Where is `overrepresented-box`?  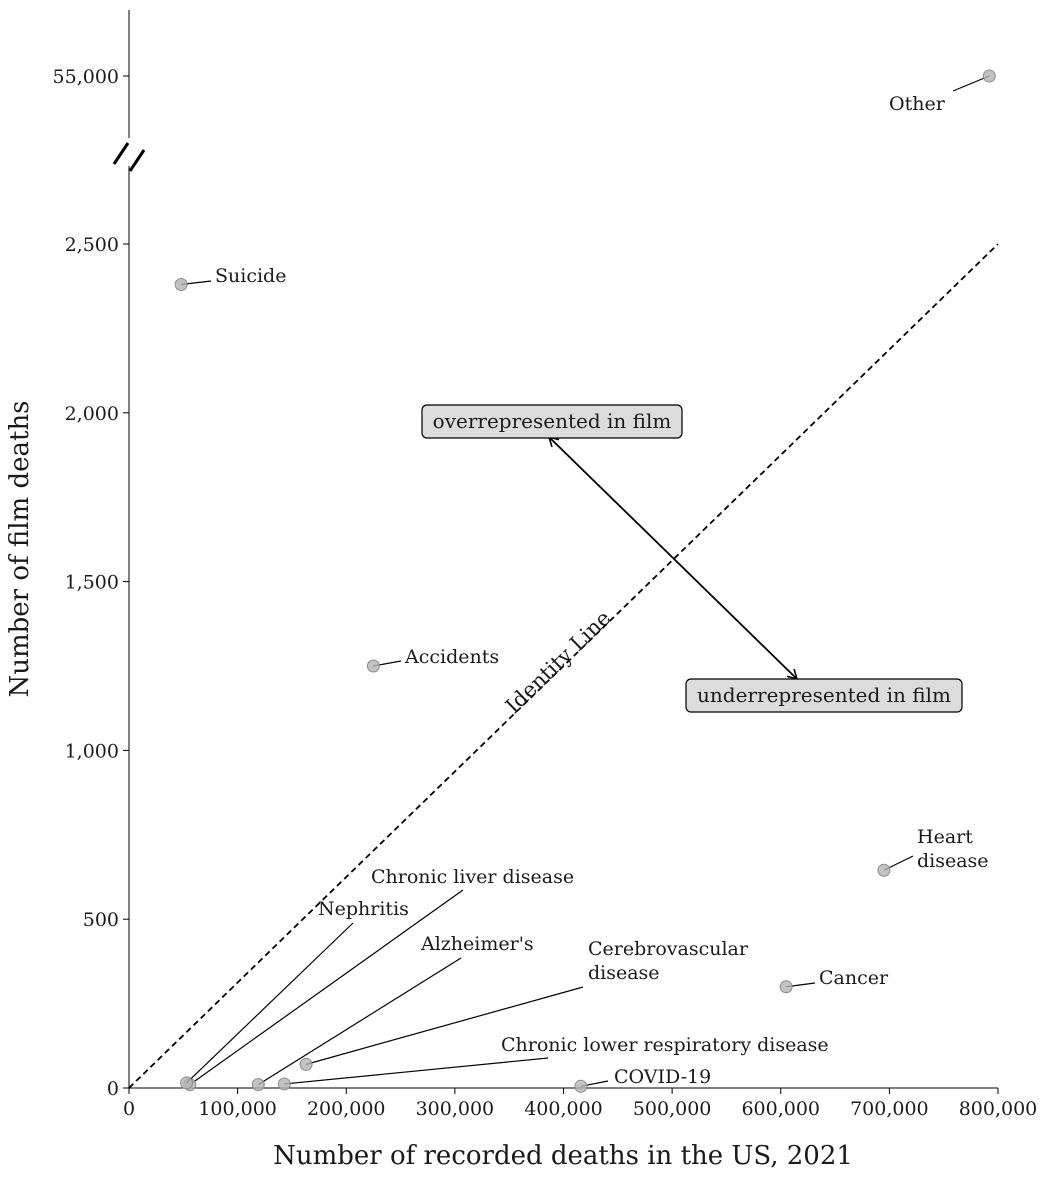
overrepresented-box is located at coordinates (552, 421).